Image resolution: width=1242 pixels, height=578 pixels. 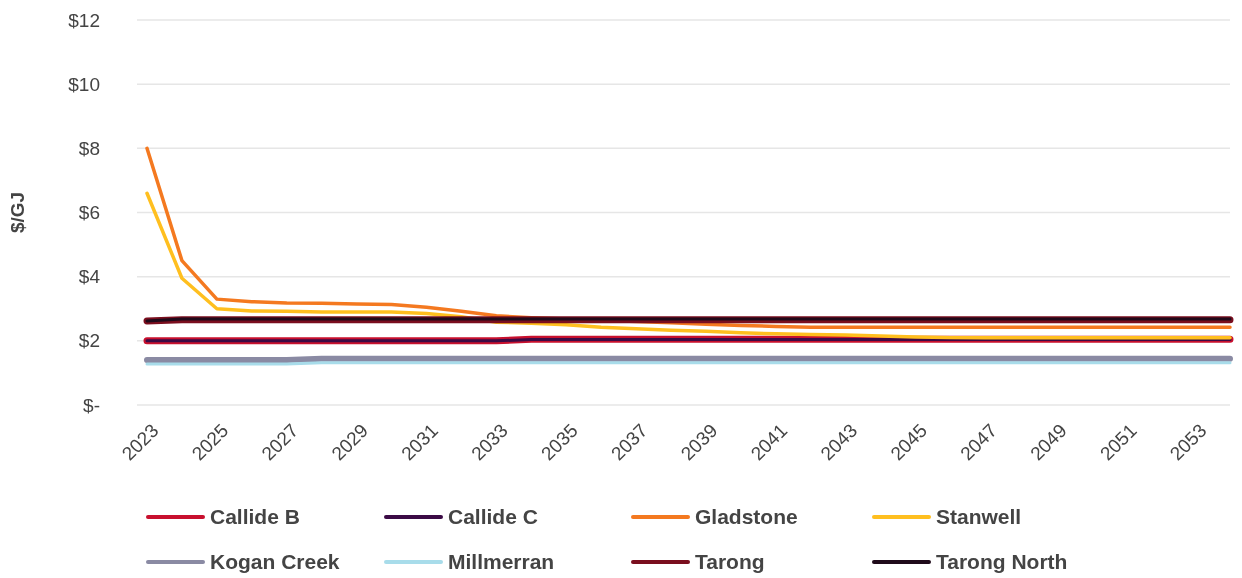 What do you see at coordinates (89, 341) in the screenshot?
I see `y-tick-label: $2` at bounding box center [89, 341].